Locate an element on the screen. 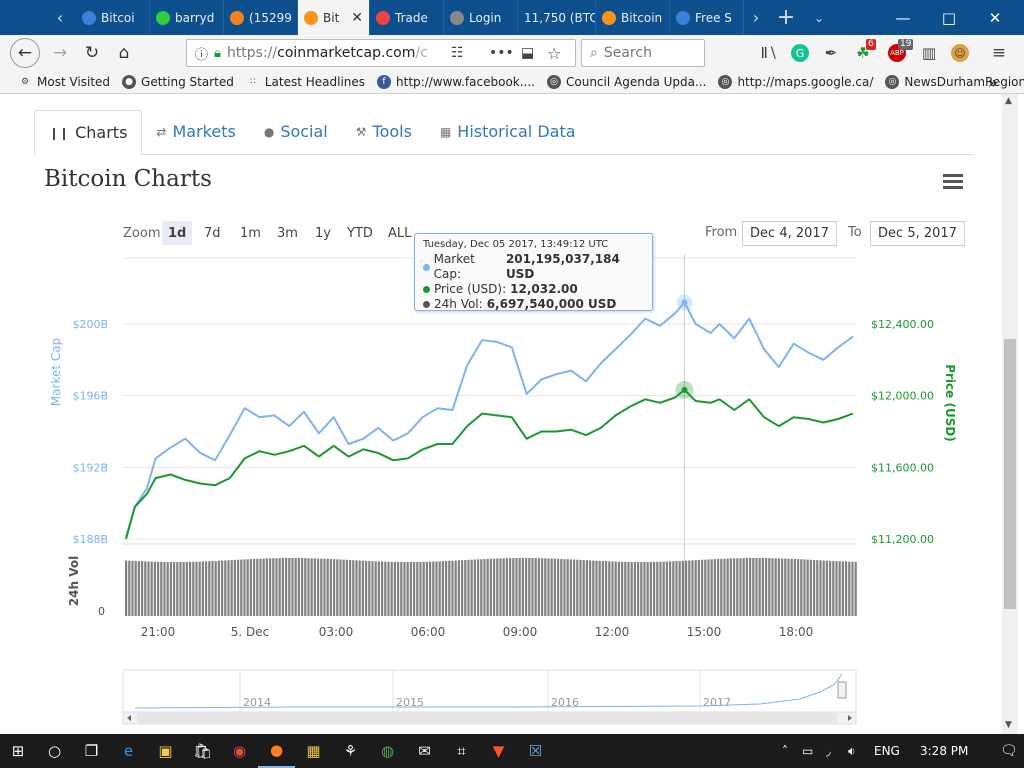 This screenshot has width=1024, height=768. bookmark-item: ⚙ Most Visited is located at coordinates (64, 82).